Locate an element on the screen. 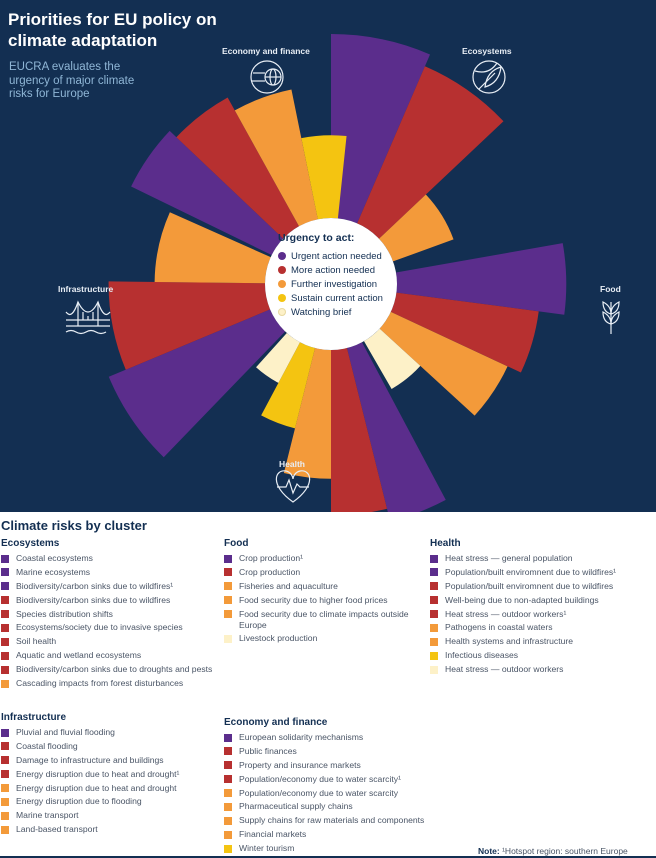 This screenshot has width=656, height=858. globe-dollar-icon is located at coordinates (267, 77).